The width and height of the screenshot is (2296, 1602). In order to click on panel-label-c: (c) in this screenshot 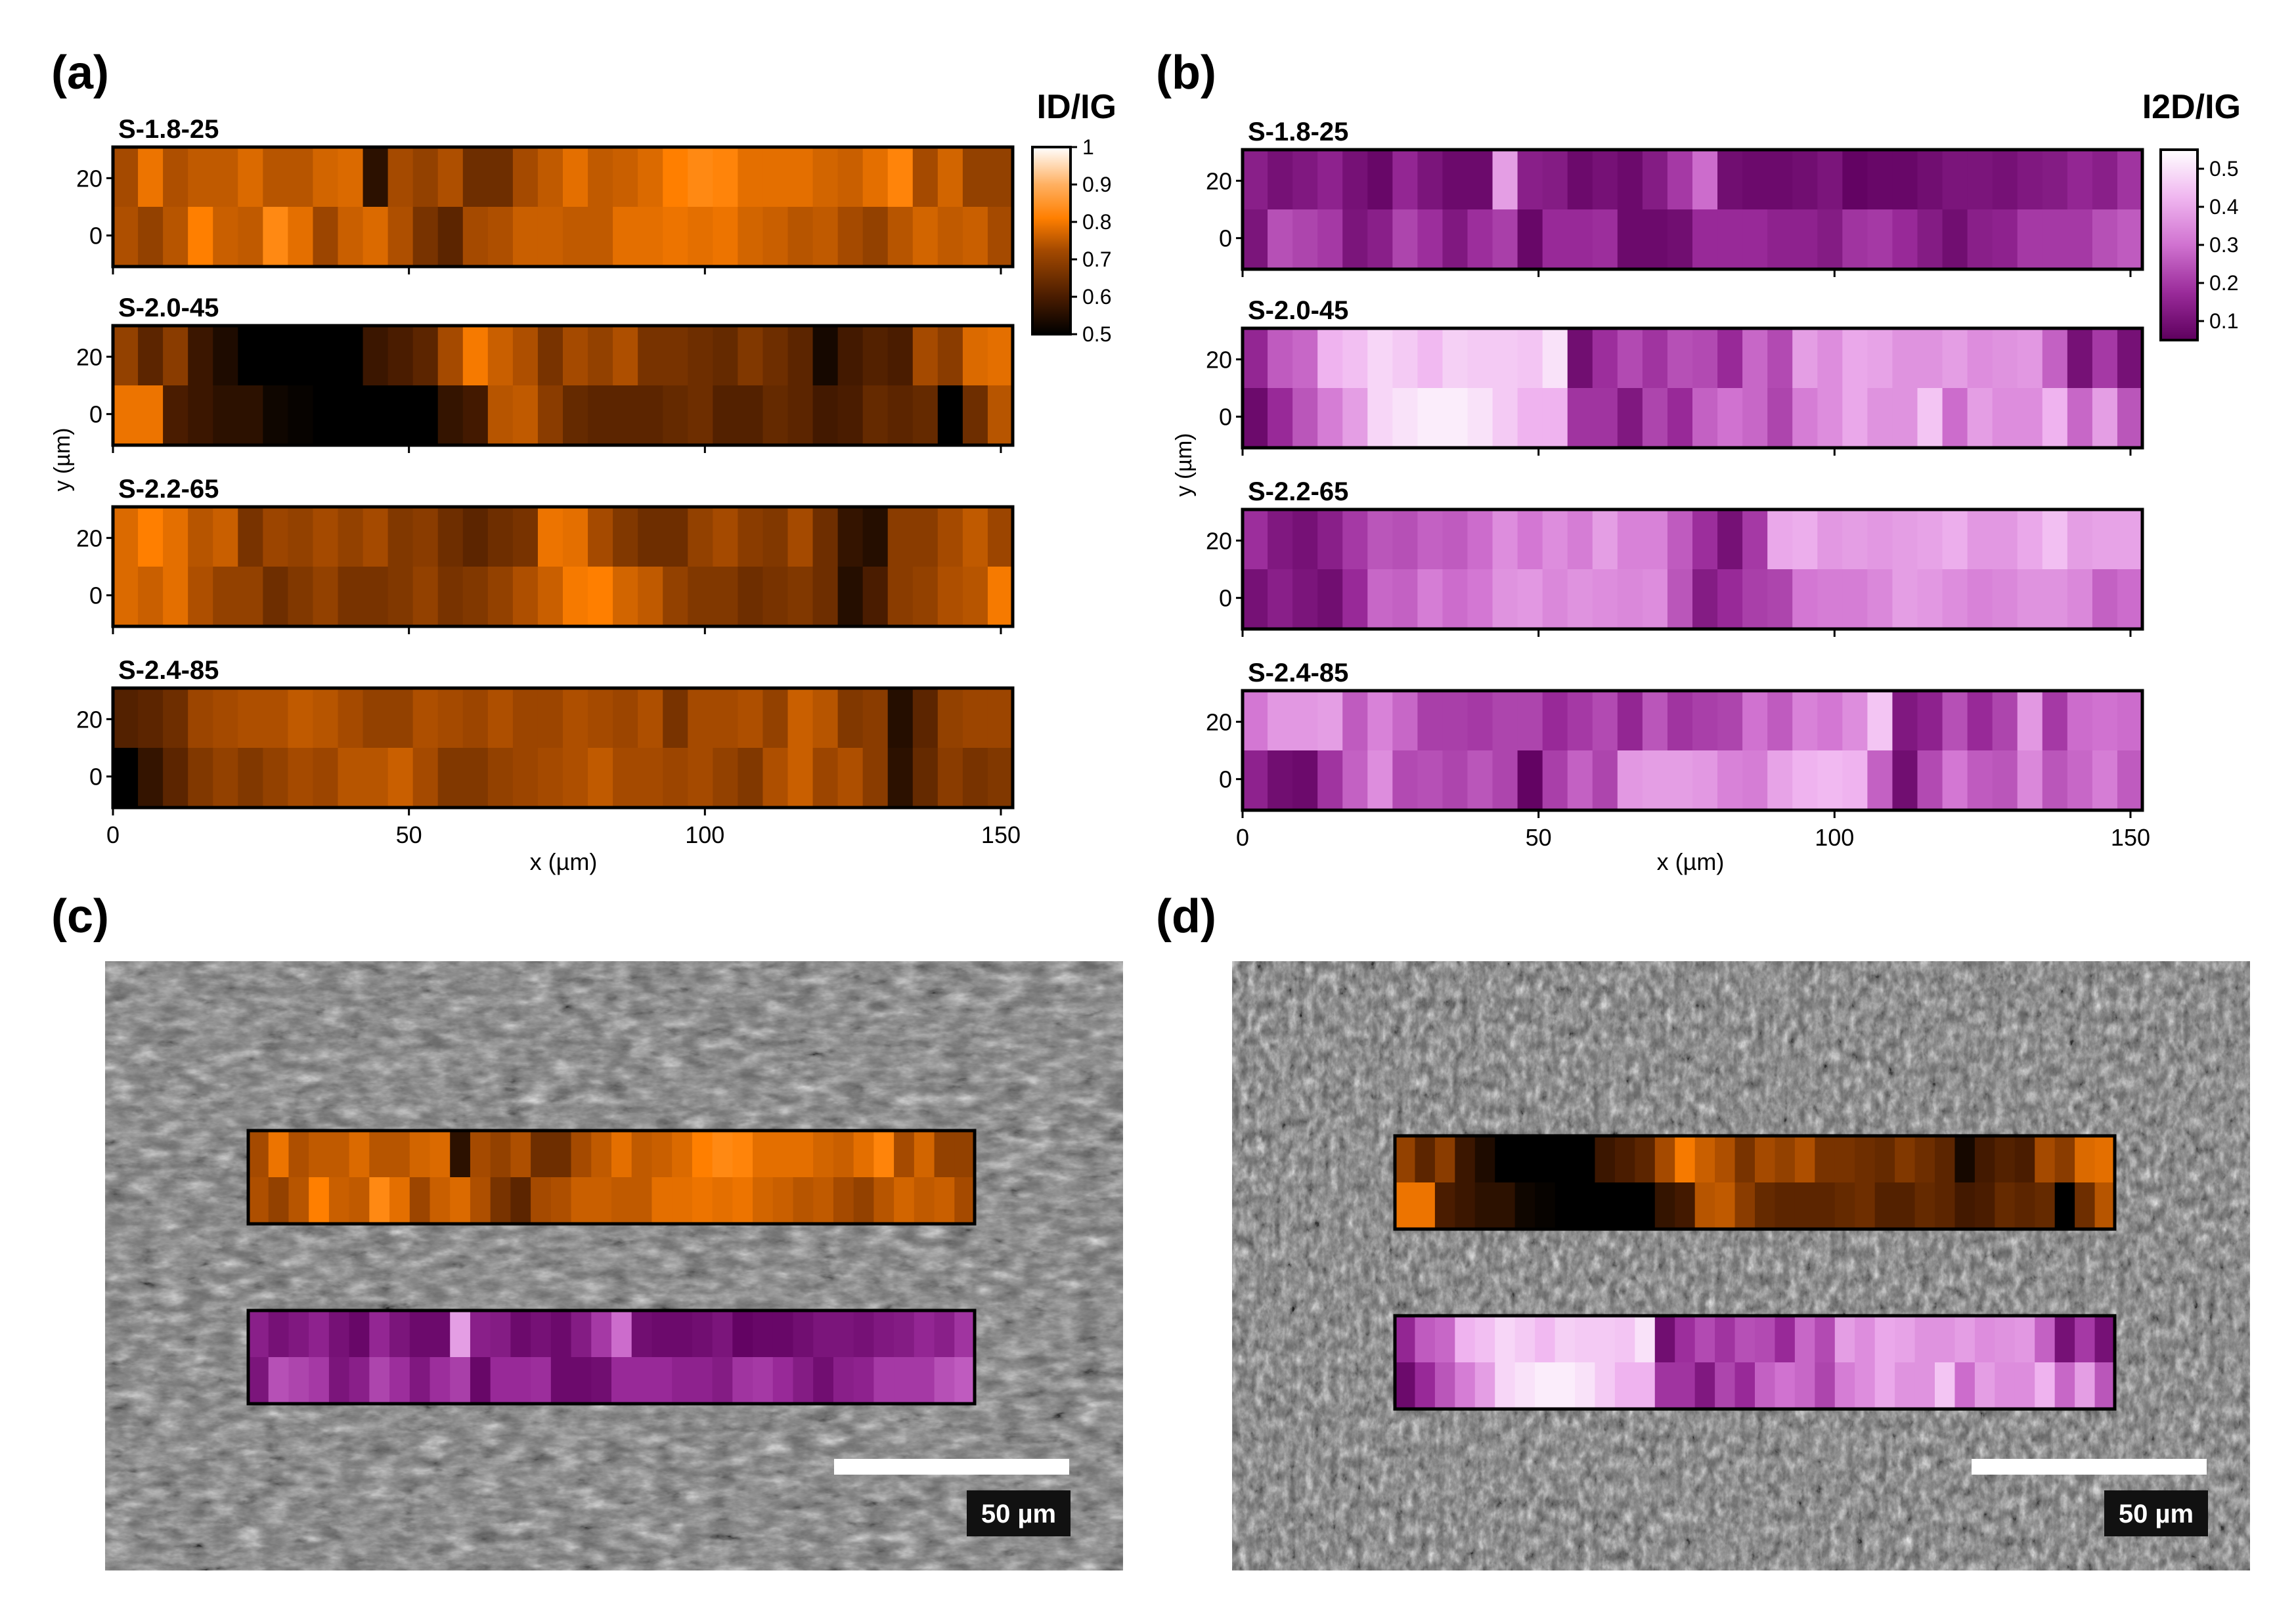, I will do `click(80, 916)`.